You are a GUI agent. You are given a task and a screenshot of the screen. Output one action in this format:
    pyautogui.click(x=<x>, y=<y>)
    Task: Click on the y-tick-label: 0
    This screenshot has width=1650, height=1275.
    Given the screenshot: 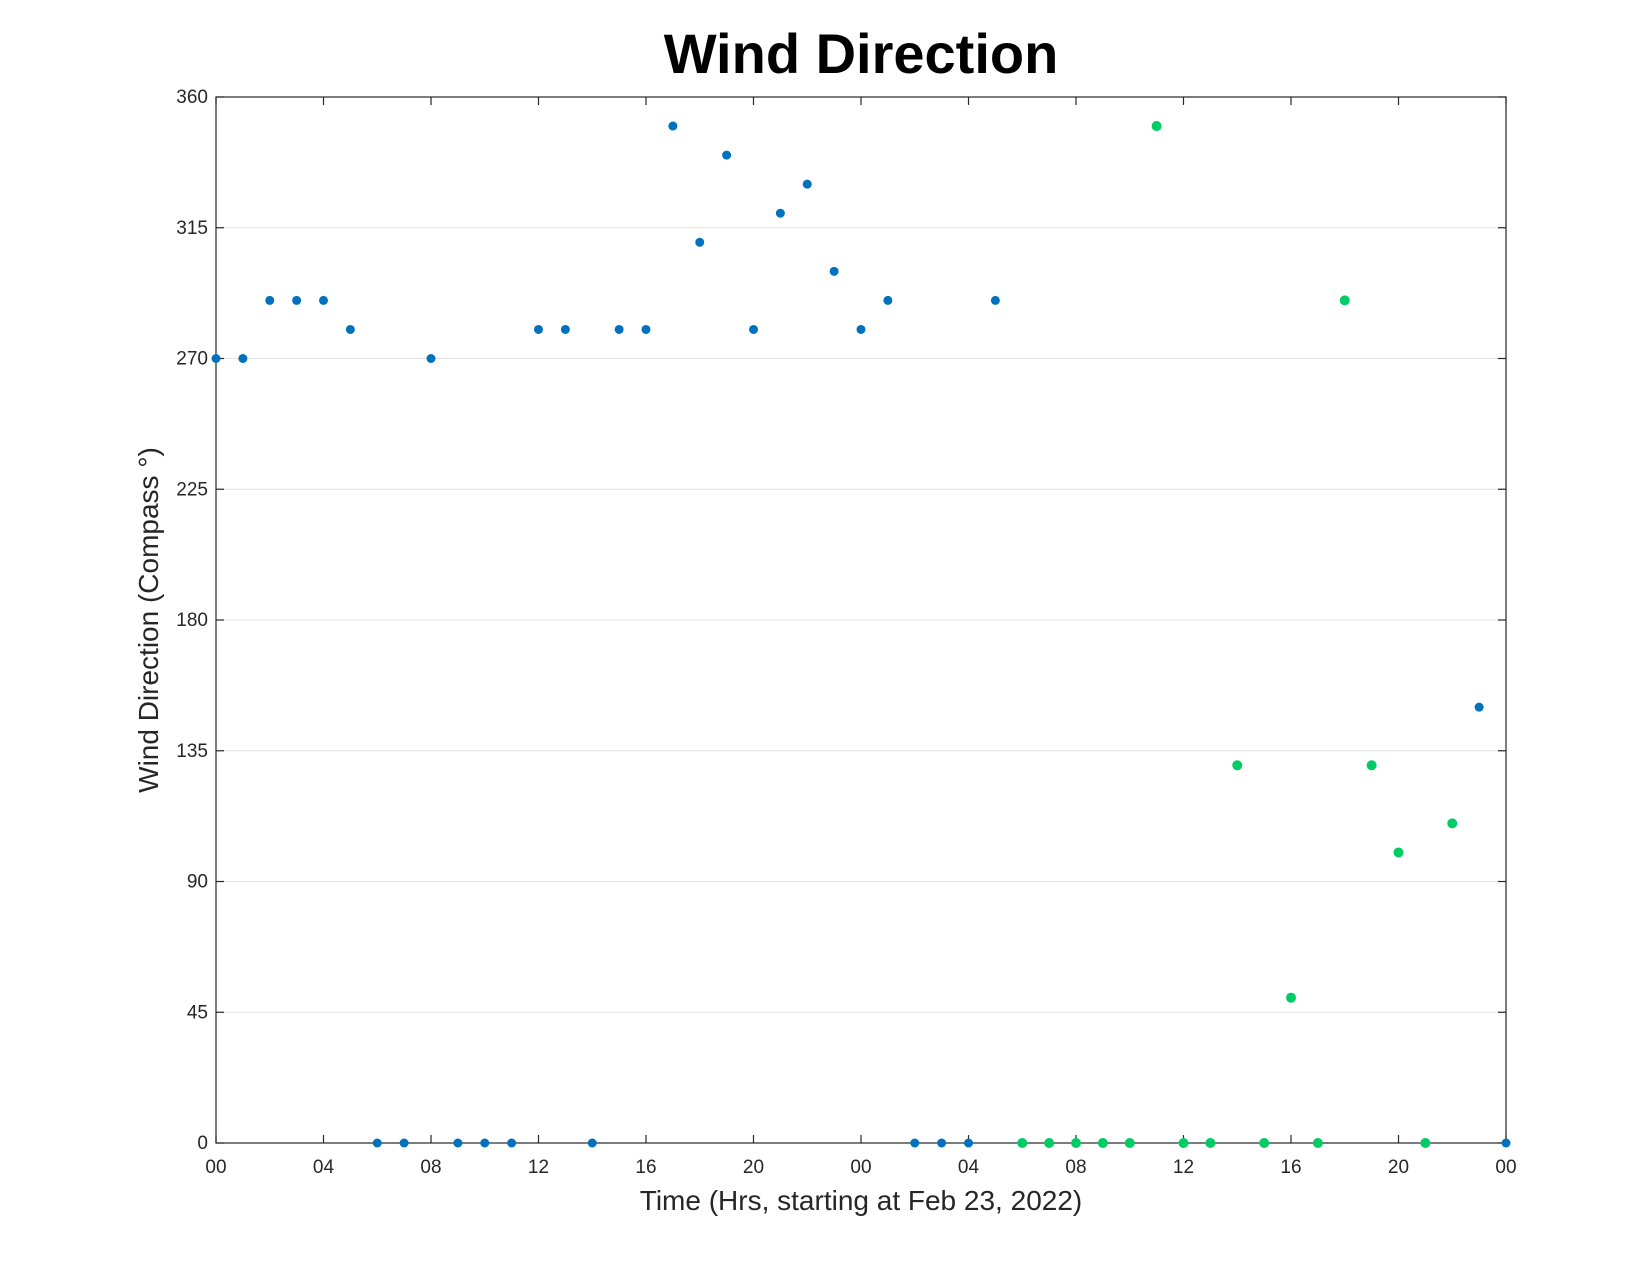 What is the action you would take?
    pyautogui.click(x=202, y=1143)
    